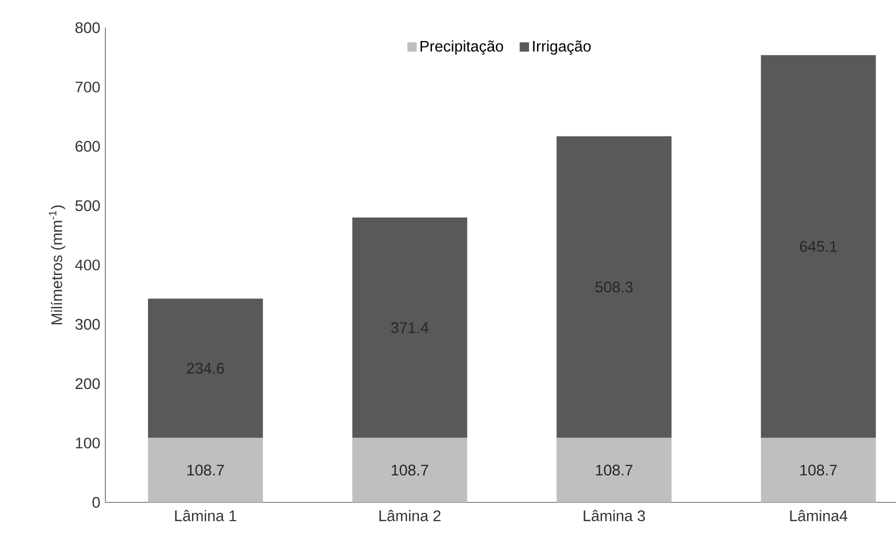 This screenshot has height=545, width=896. I want to click on x-tick-label: Lâmina 3, so click(614, 516).